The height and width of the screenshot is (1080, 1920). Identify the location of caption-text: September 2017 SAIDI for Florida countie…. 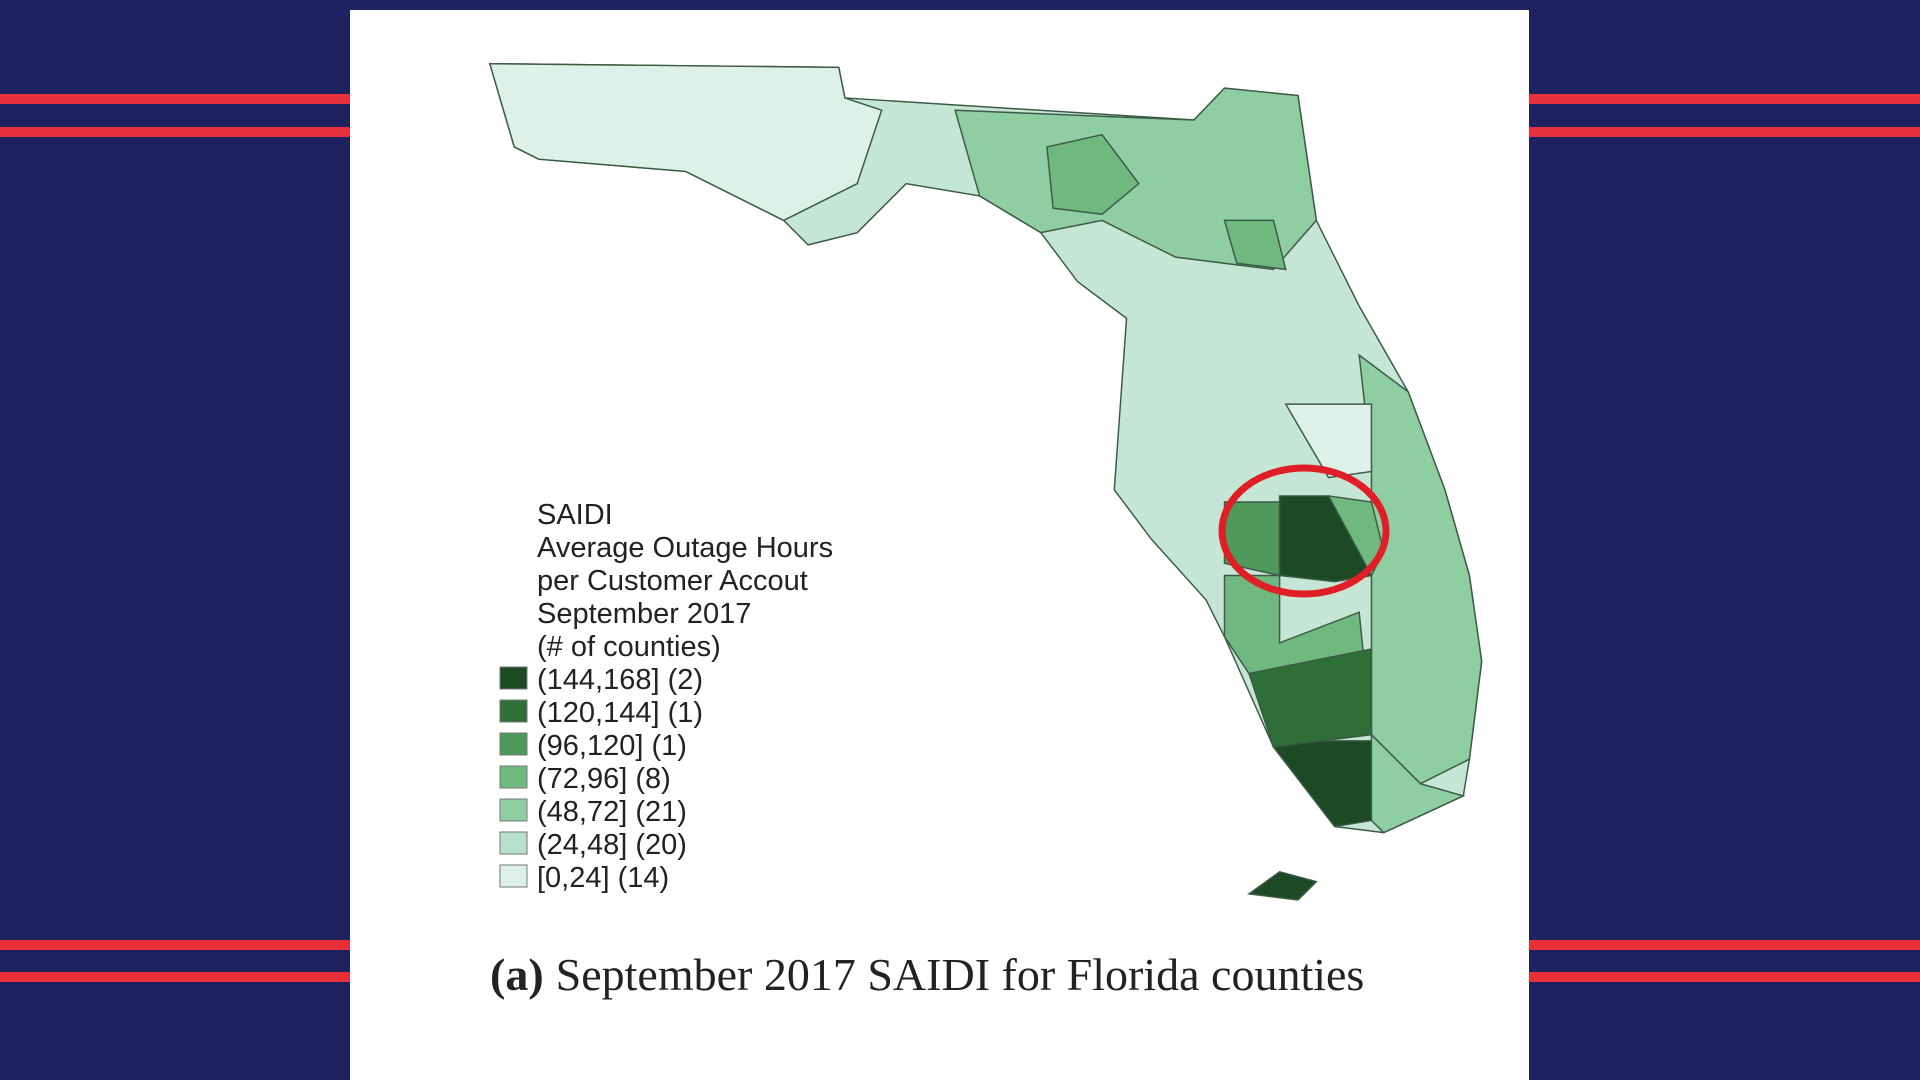
(960, 974).